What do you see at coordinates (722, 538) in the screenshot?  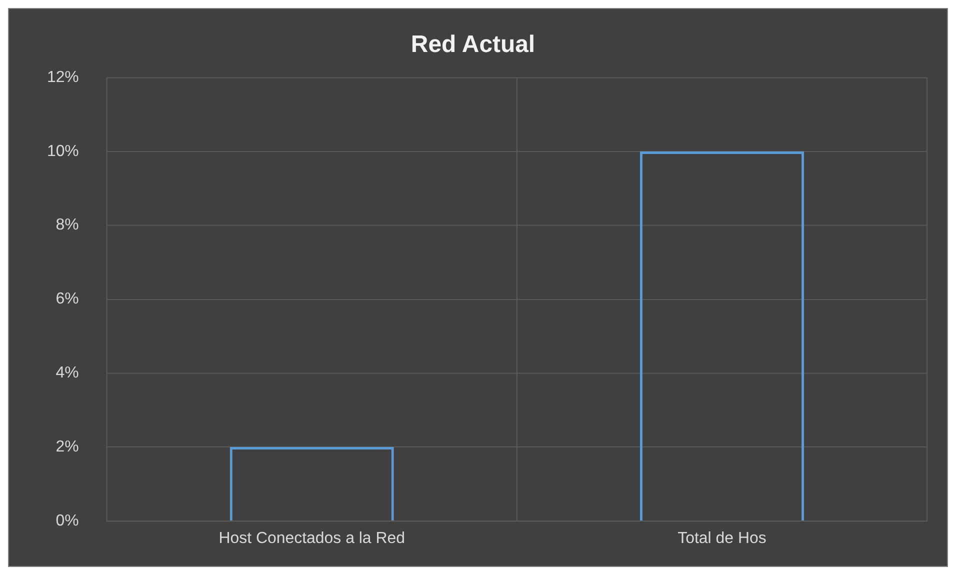 I see `x-tick-label: Total de Hos` at bounding box center [722, 538].